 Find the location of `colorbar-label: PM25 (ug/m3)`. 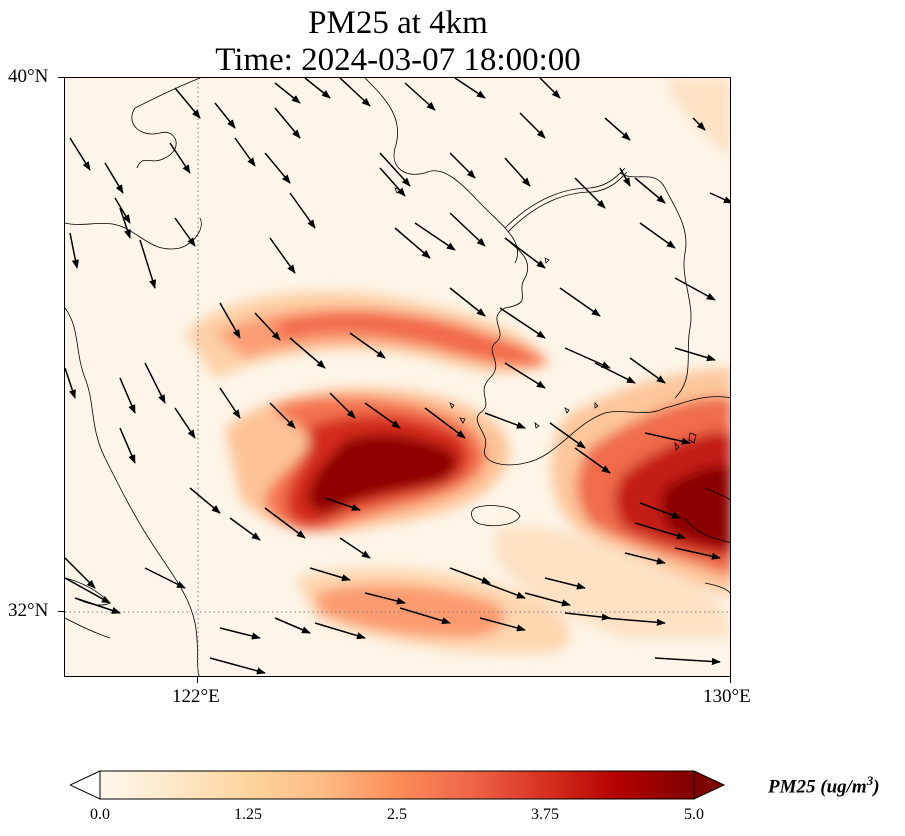

colorbar-label: PM25 (ug/m3) is located at coordinates (824, 785).